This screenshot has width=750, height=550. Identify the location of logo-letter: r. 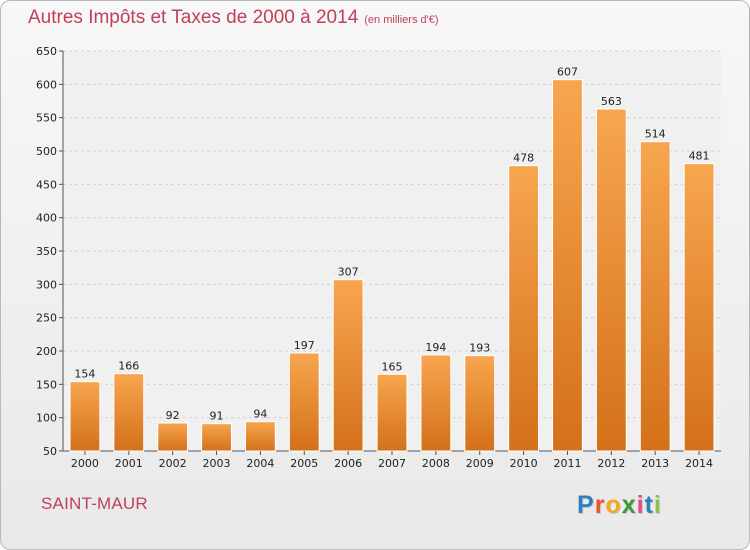
(600, 505).